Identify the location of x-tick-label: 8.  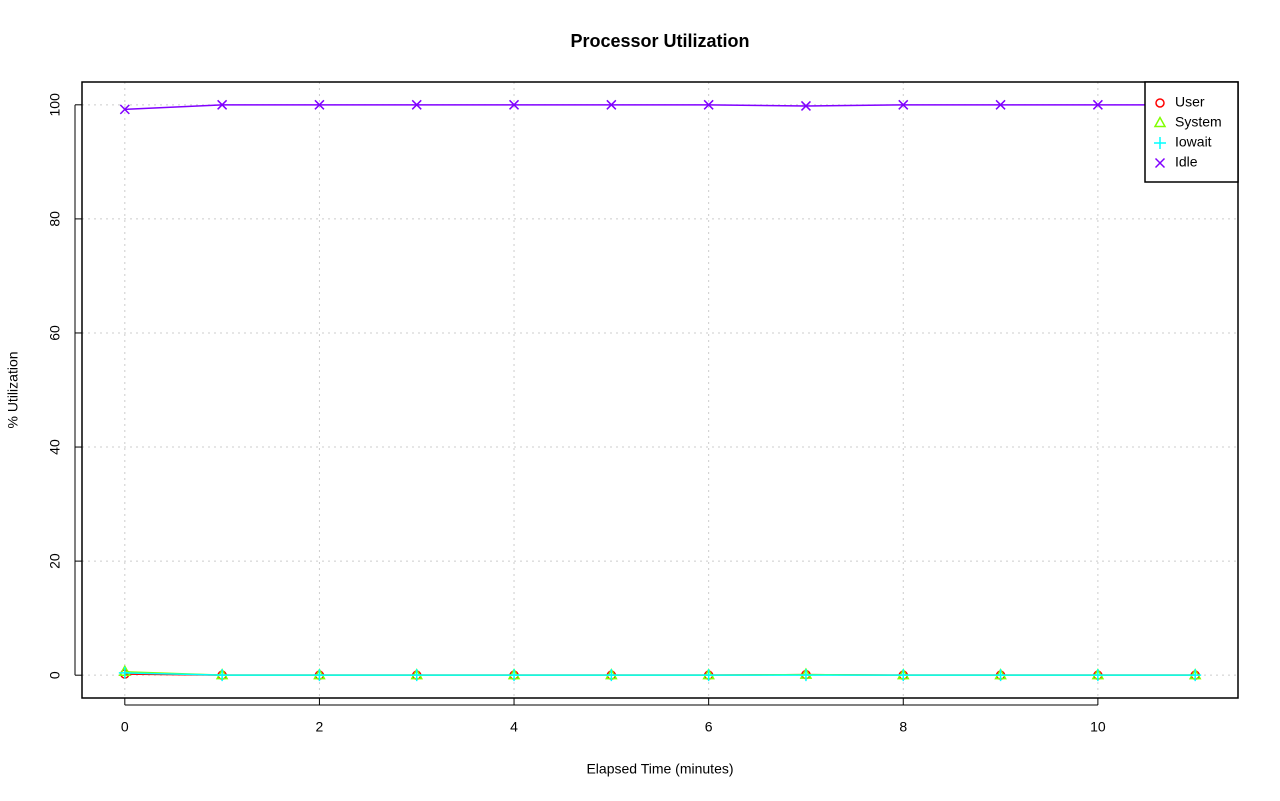
(903, 727).